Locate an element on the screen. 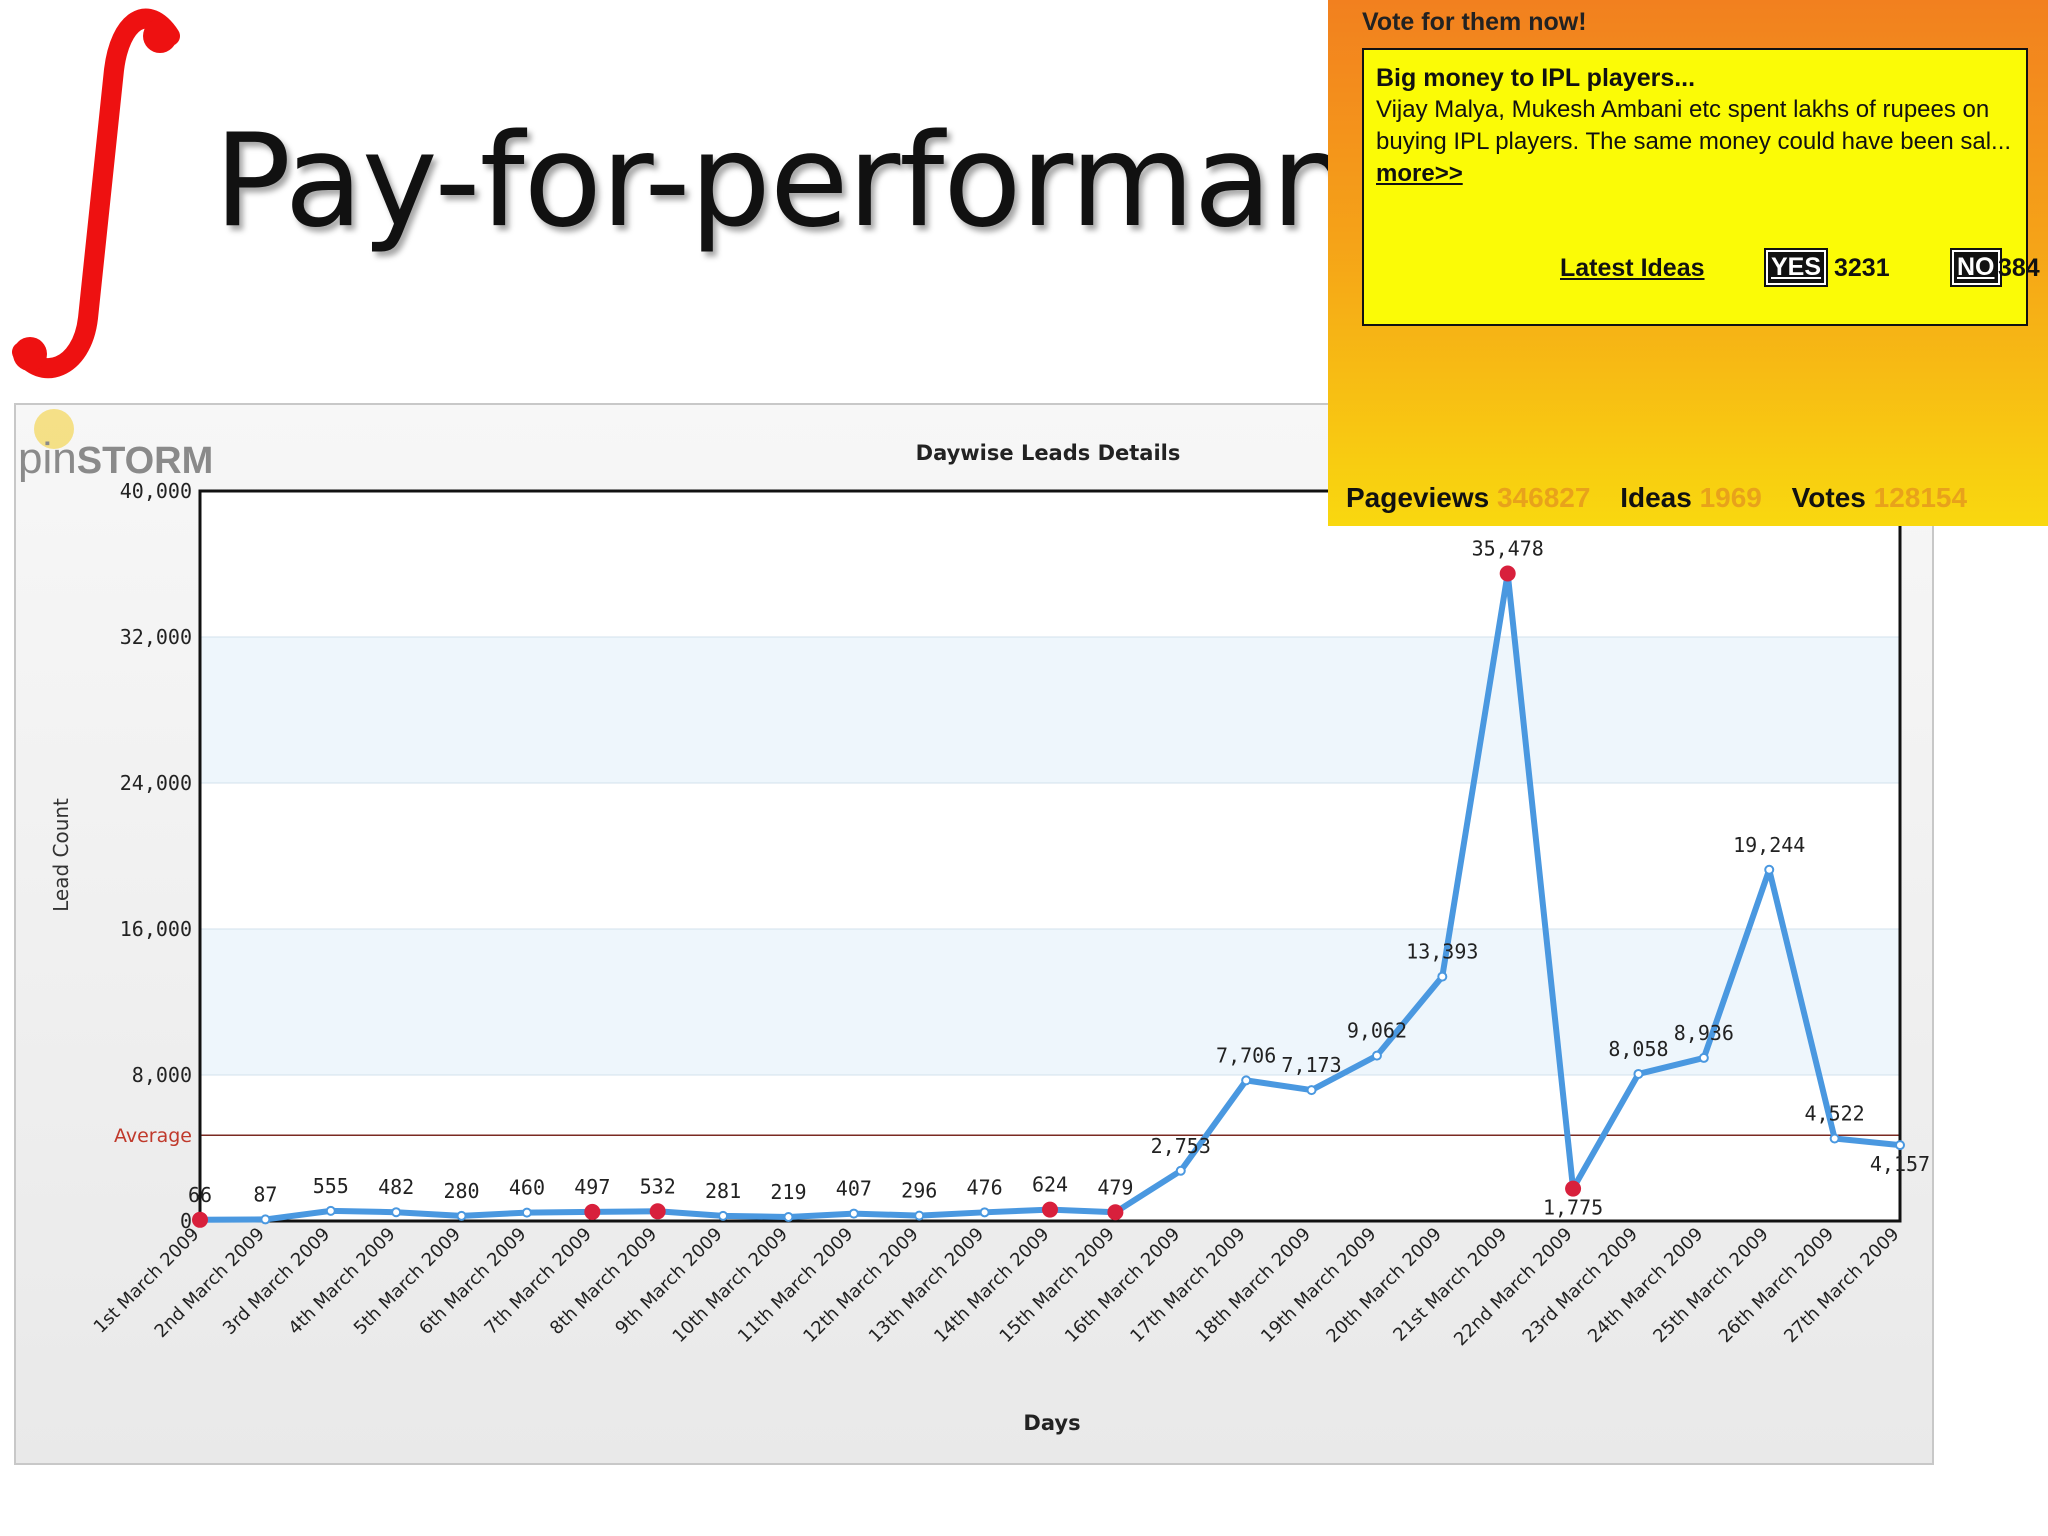 This screenshot has height=1536, width=2048. x-tick-label: 27th March 2009 is located at coordinates (1841, 1285).